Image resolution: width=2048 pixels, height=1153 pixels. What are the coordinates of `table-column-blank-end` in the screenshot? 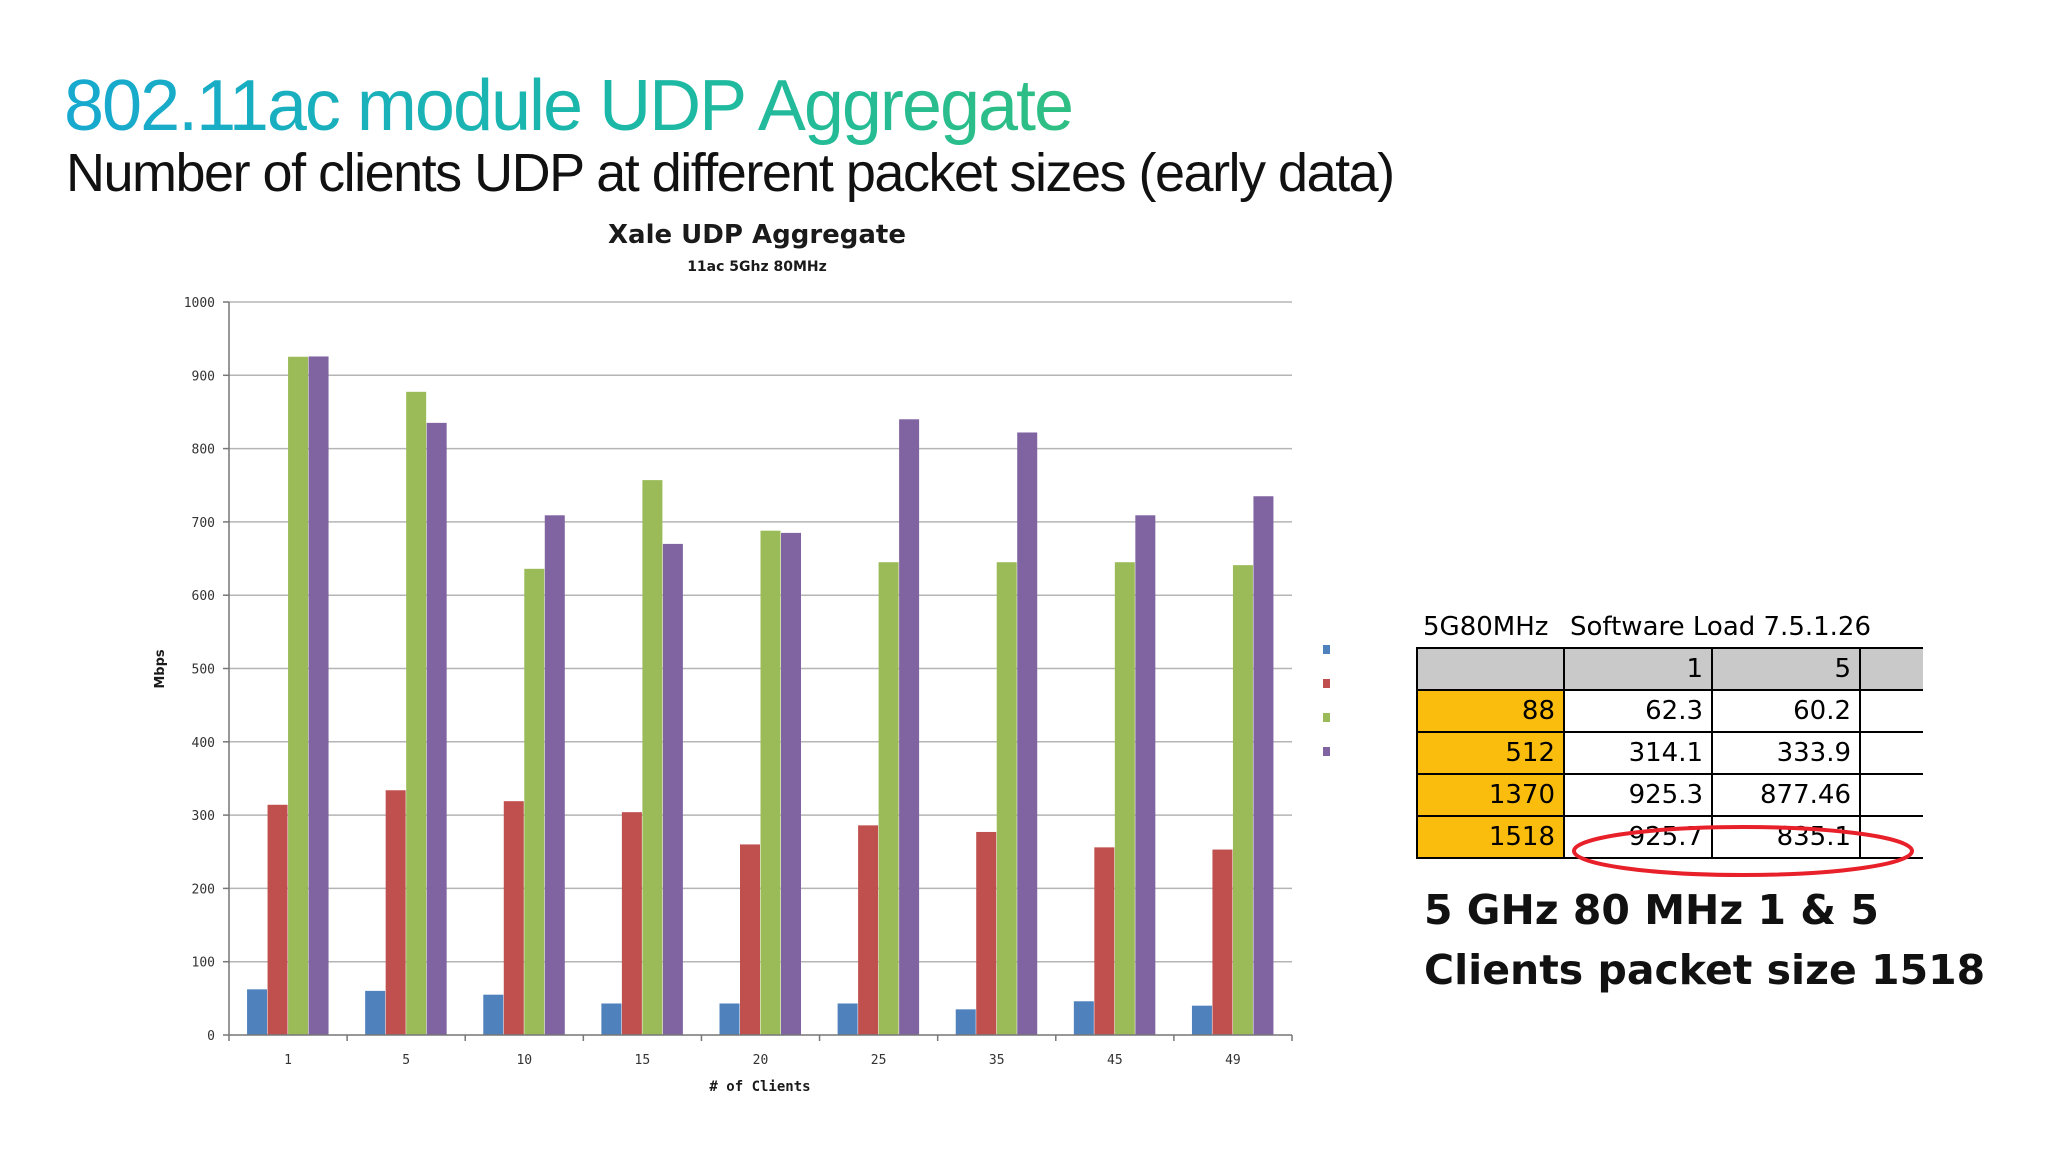 It's located at (1891, 669).